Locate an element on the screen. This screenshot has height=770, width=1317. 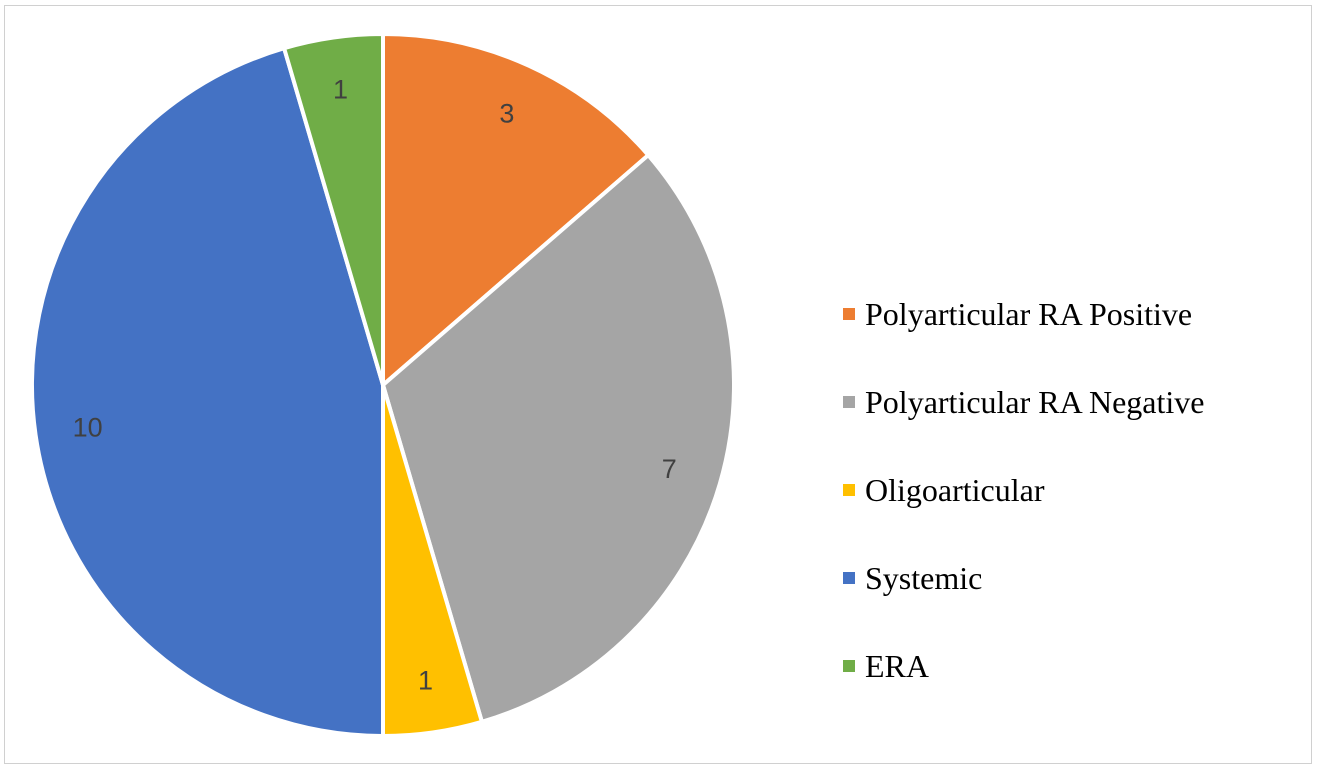
data-label-systemic: 10 is located at coordinates (88, 427).